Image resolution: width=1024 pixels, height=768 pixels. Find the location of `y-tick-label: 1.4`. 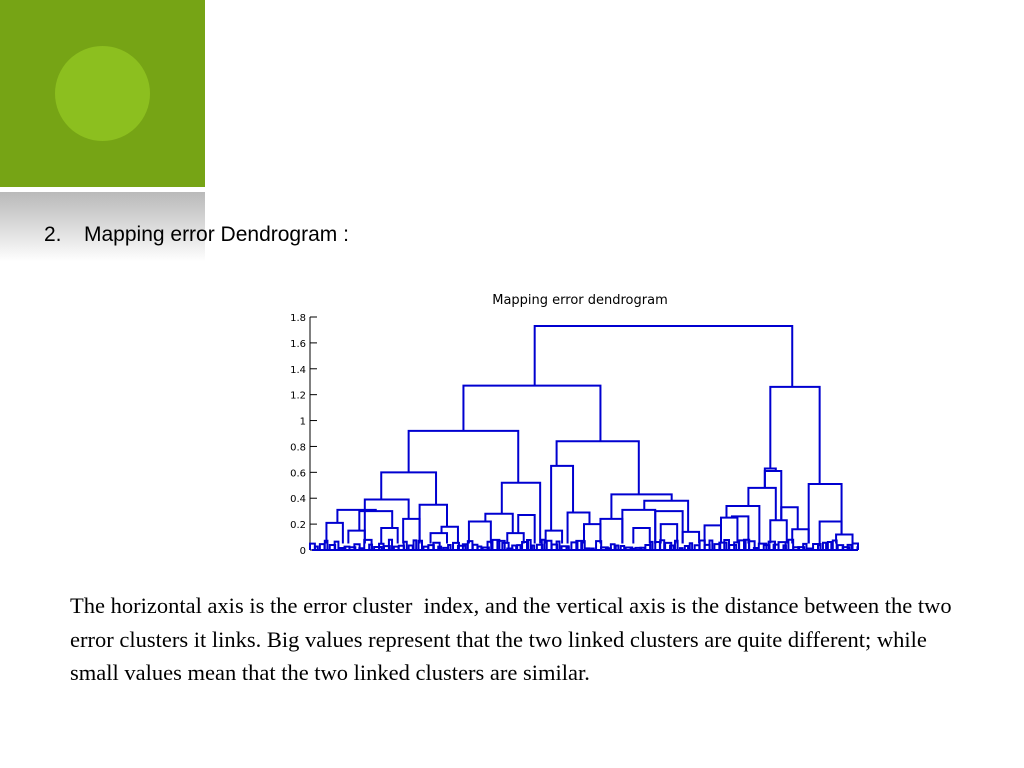

y-tick-label: 1.4 is located at coordinates (298, 370).